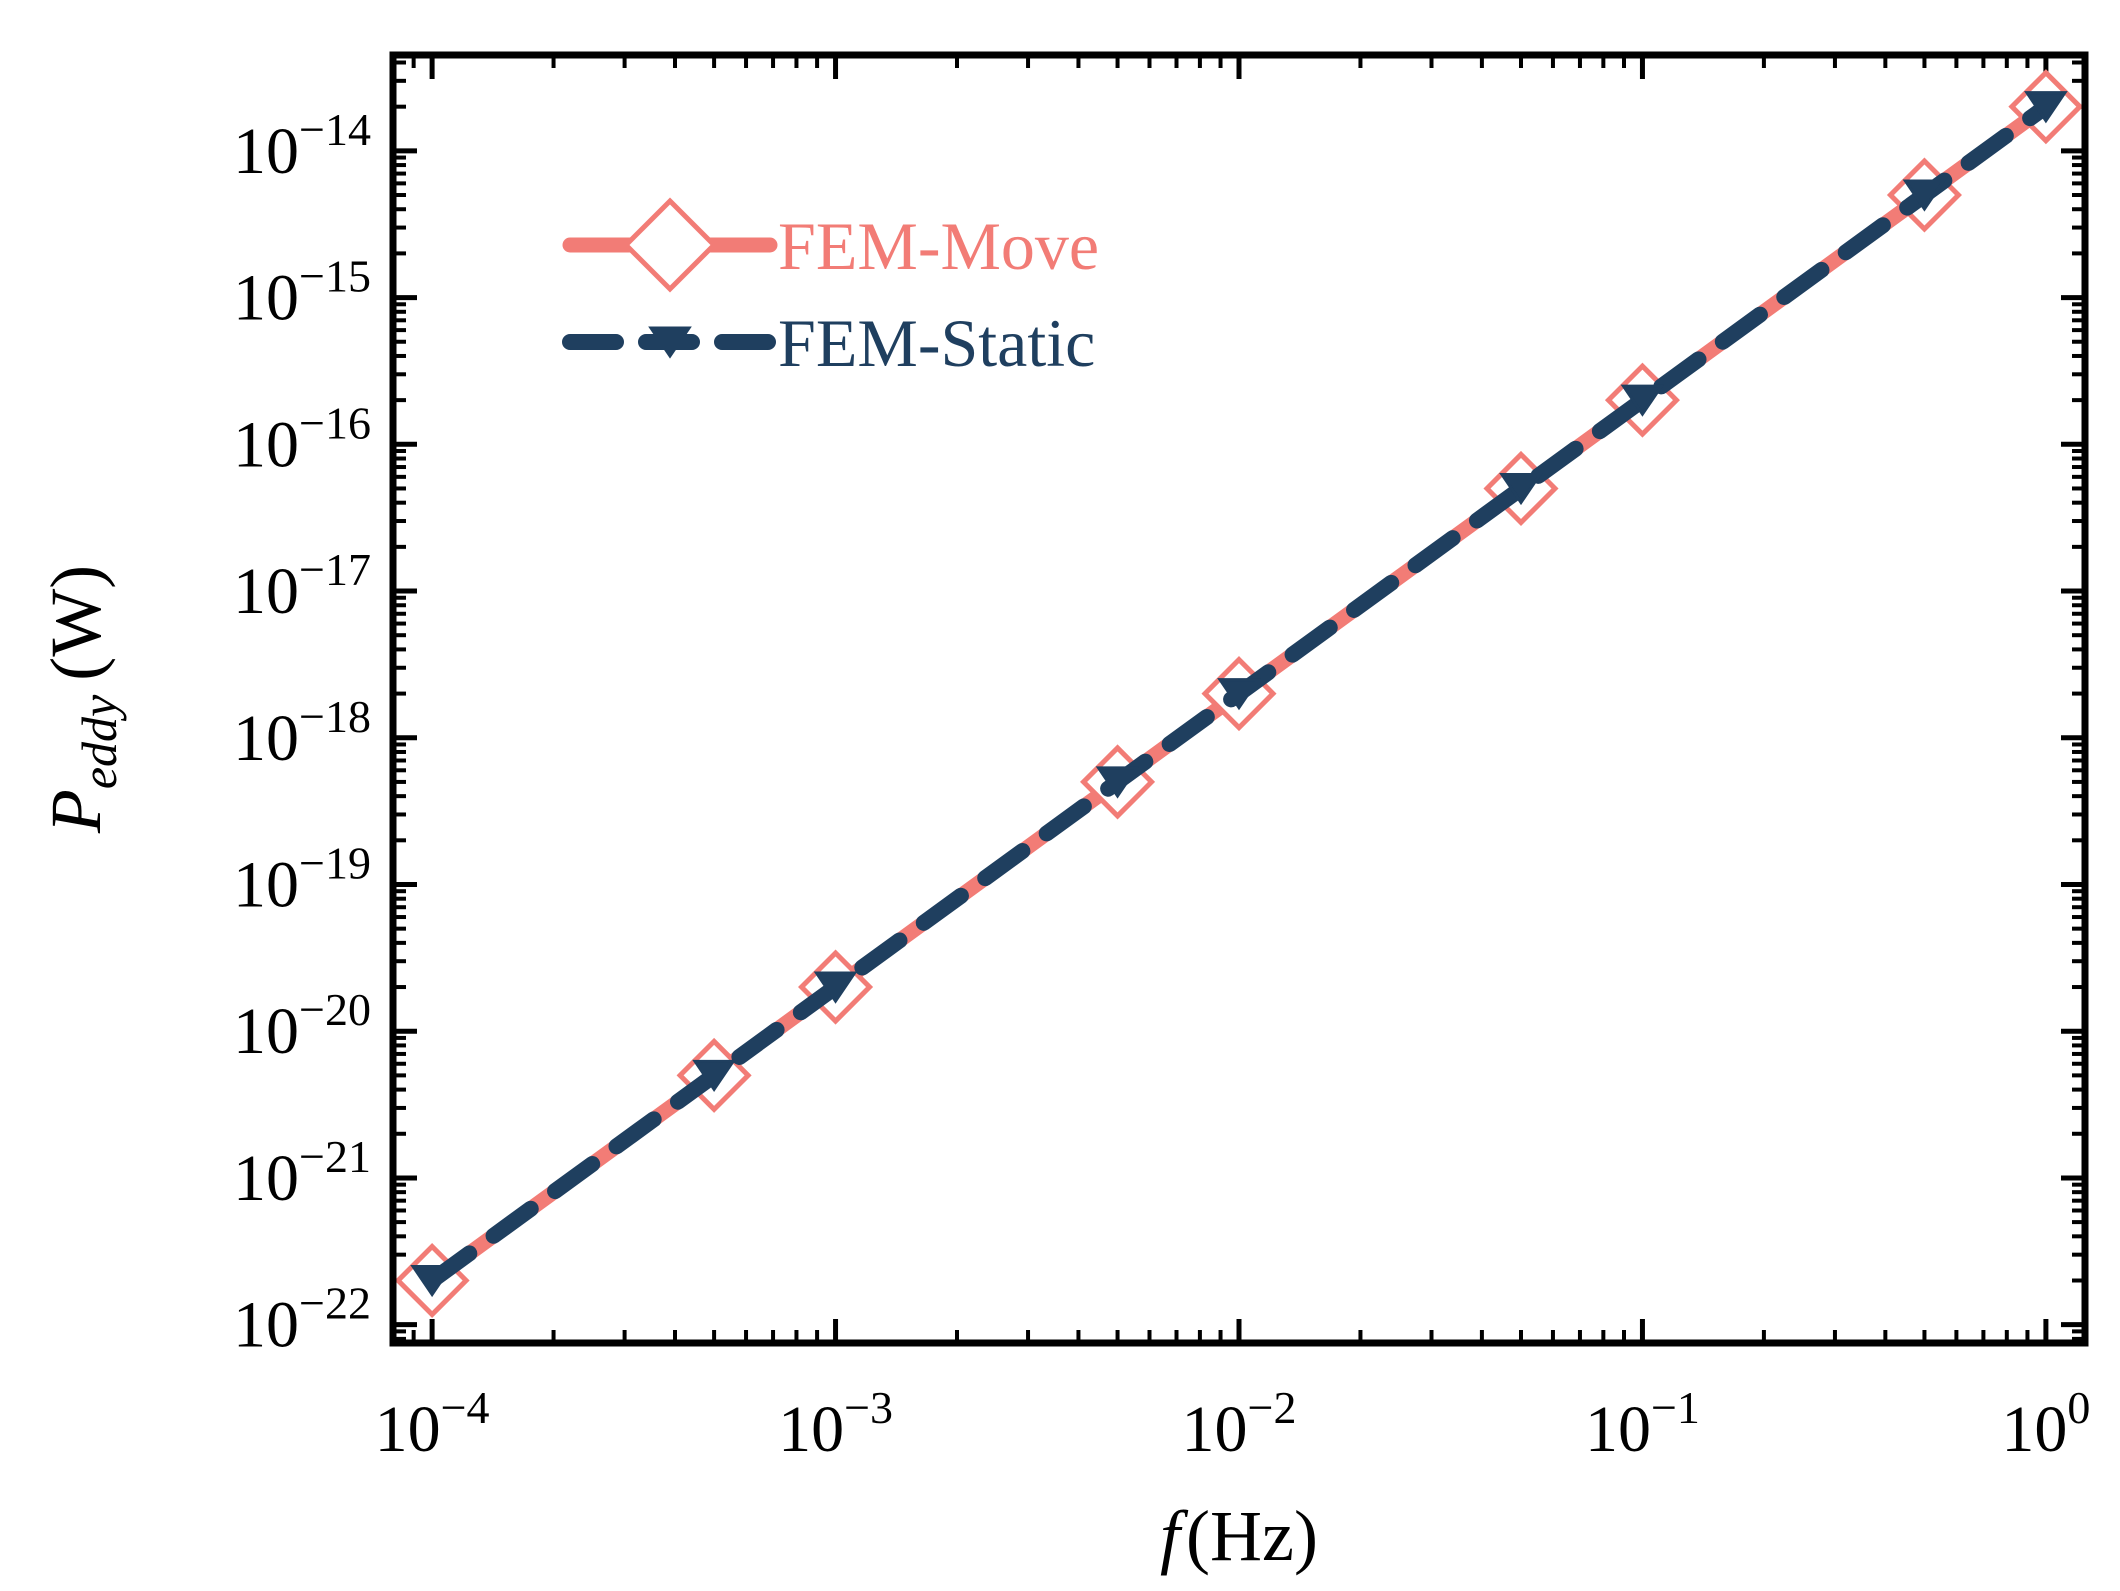 The height and width of the screenshot is (1591, 2120). I want to click on x-axis-label-unit: (Hz), so click(1252, 1536).